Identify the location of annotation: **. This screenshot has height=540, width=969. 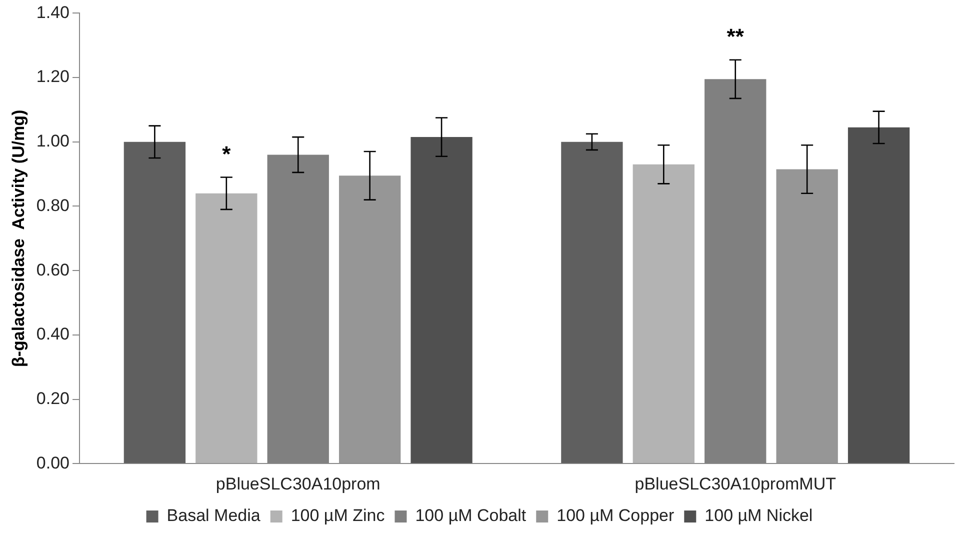
(735, 36).